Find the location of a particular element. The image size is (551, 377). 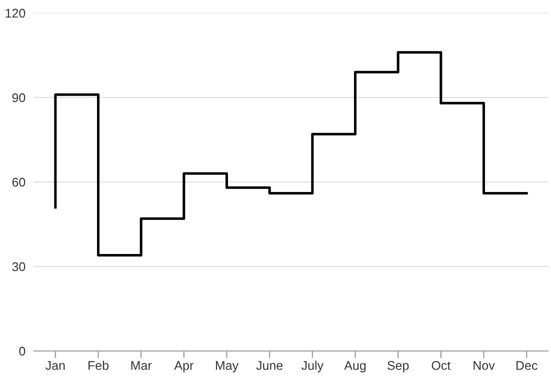

x-tick-label: Dec is located at coordinates (527, 365).